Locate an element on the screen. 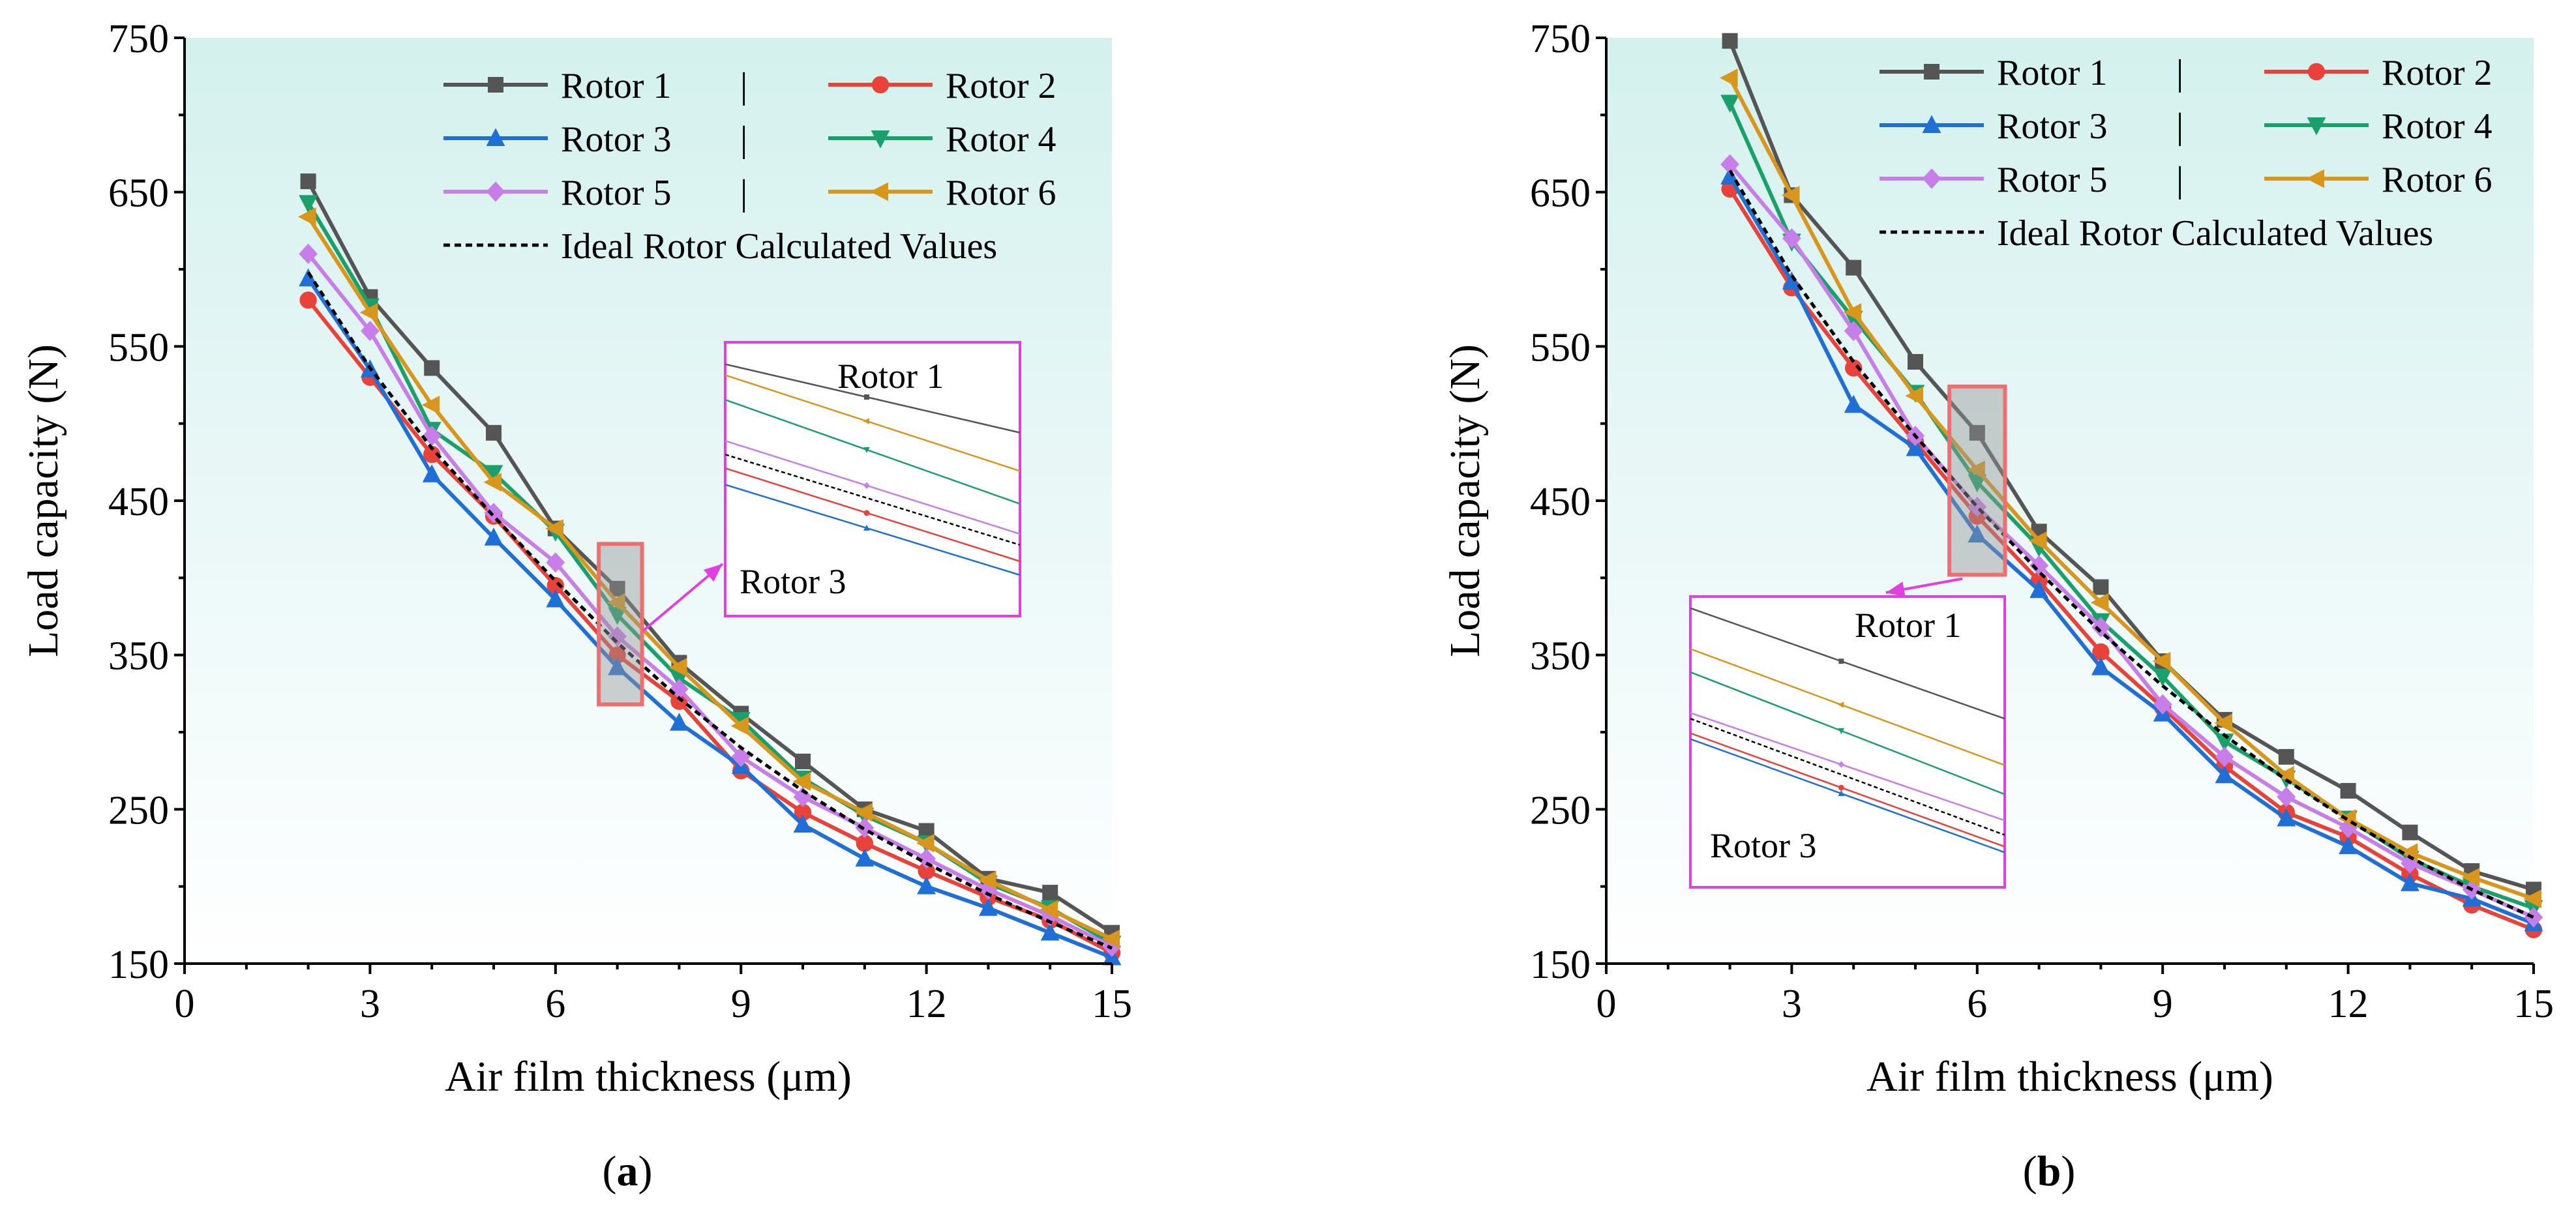 The image size is (2576, 1212). y-tick-label: 150 is located at coordinates (138, 965).